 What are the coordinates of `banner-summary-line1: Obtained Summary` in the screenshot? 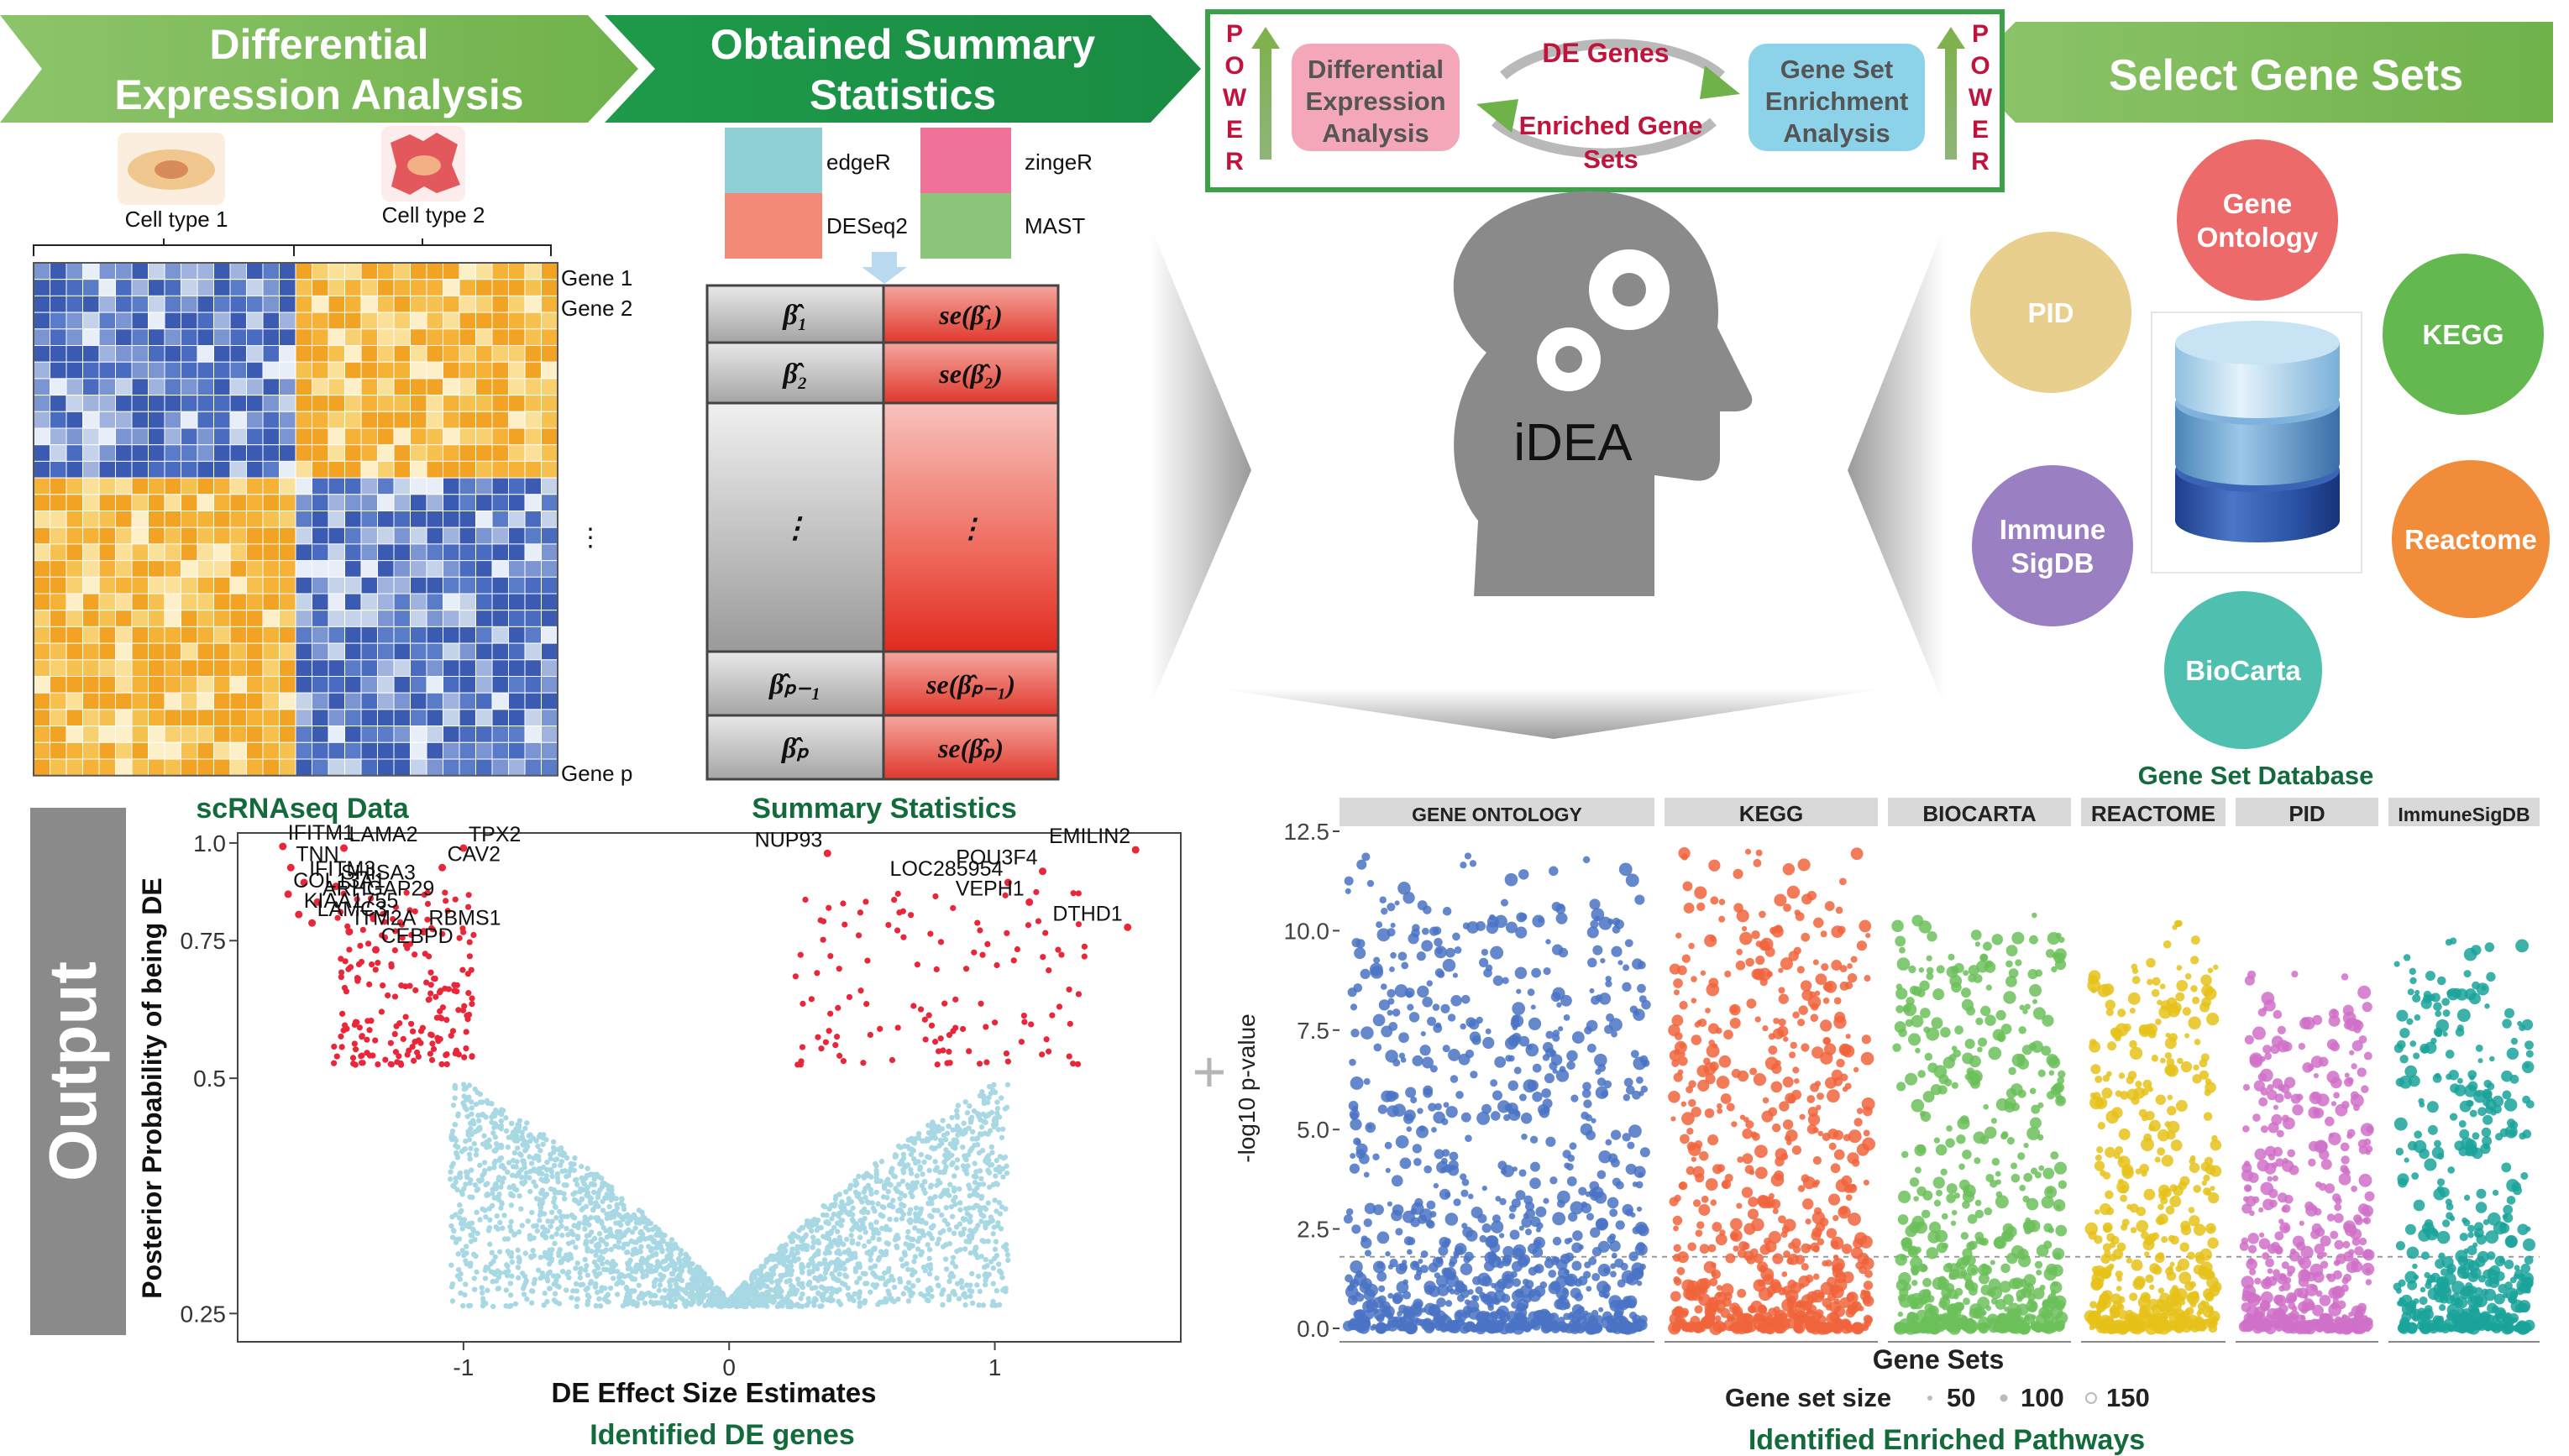 It's located at (903, 44).